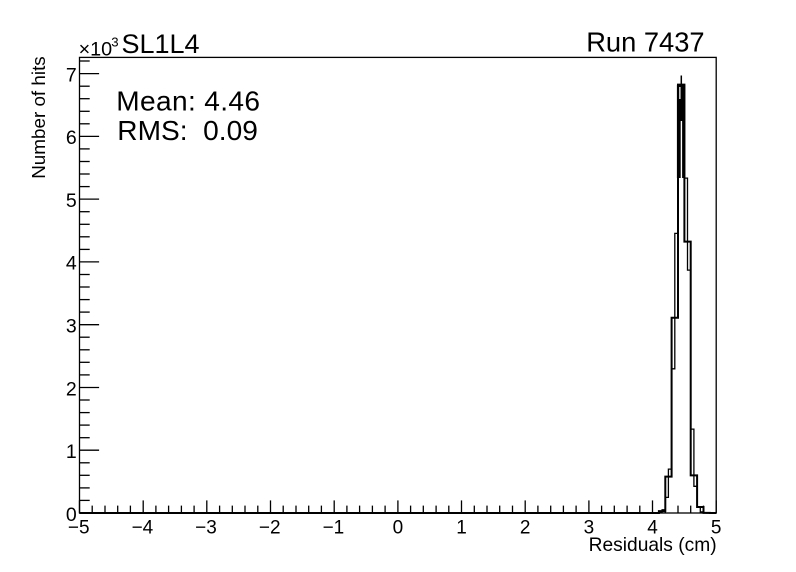 This screenshot has height=572, width=796. I want to click on svg-text: SL1L4, so click(161, 44).